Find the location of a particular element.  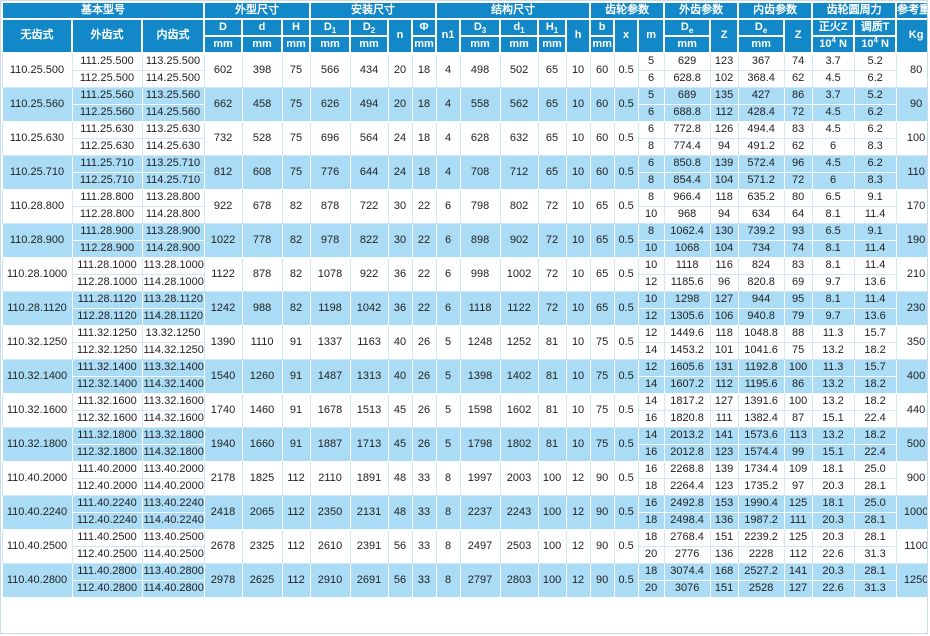

value-cell: 732 is located at coordinates (223, 138).